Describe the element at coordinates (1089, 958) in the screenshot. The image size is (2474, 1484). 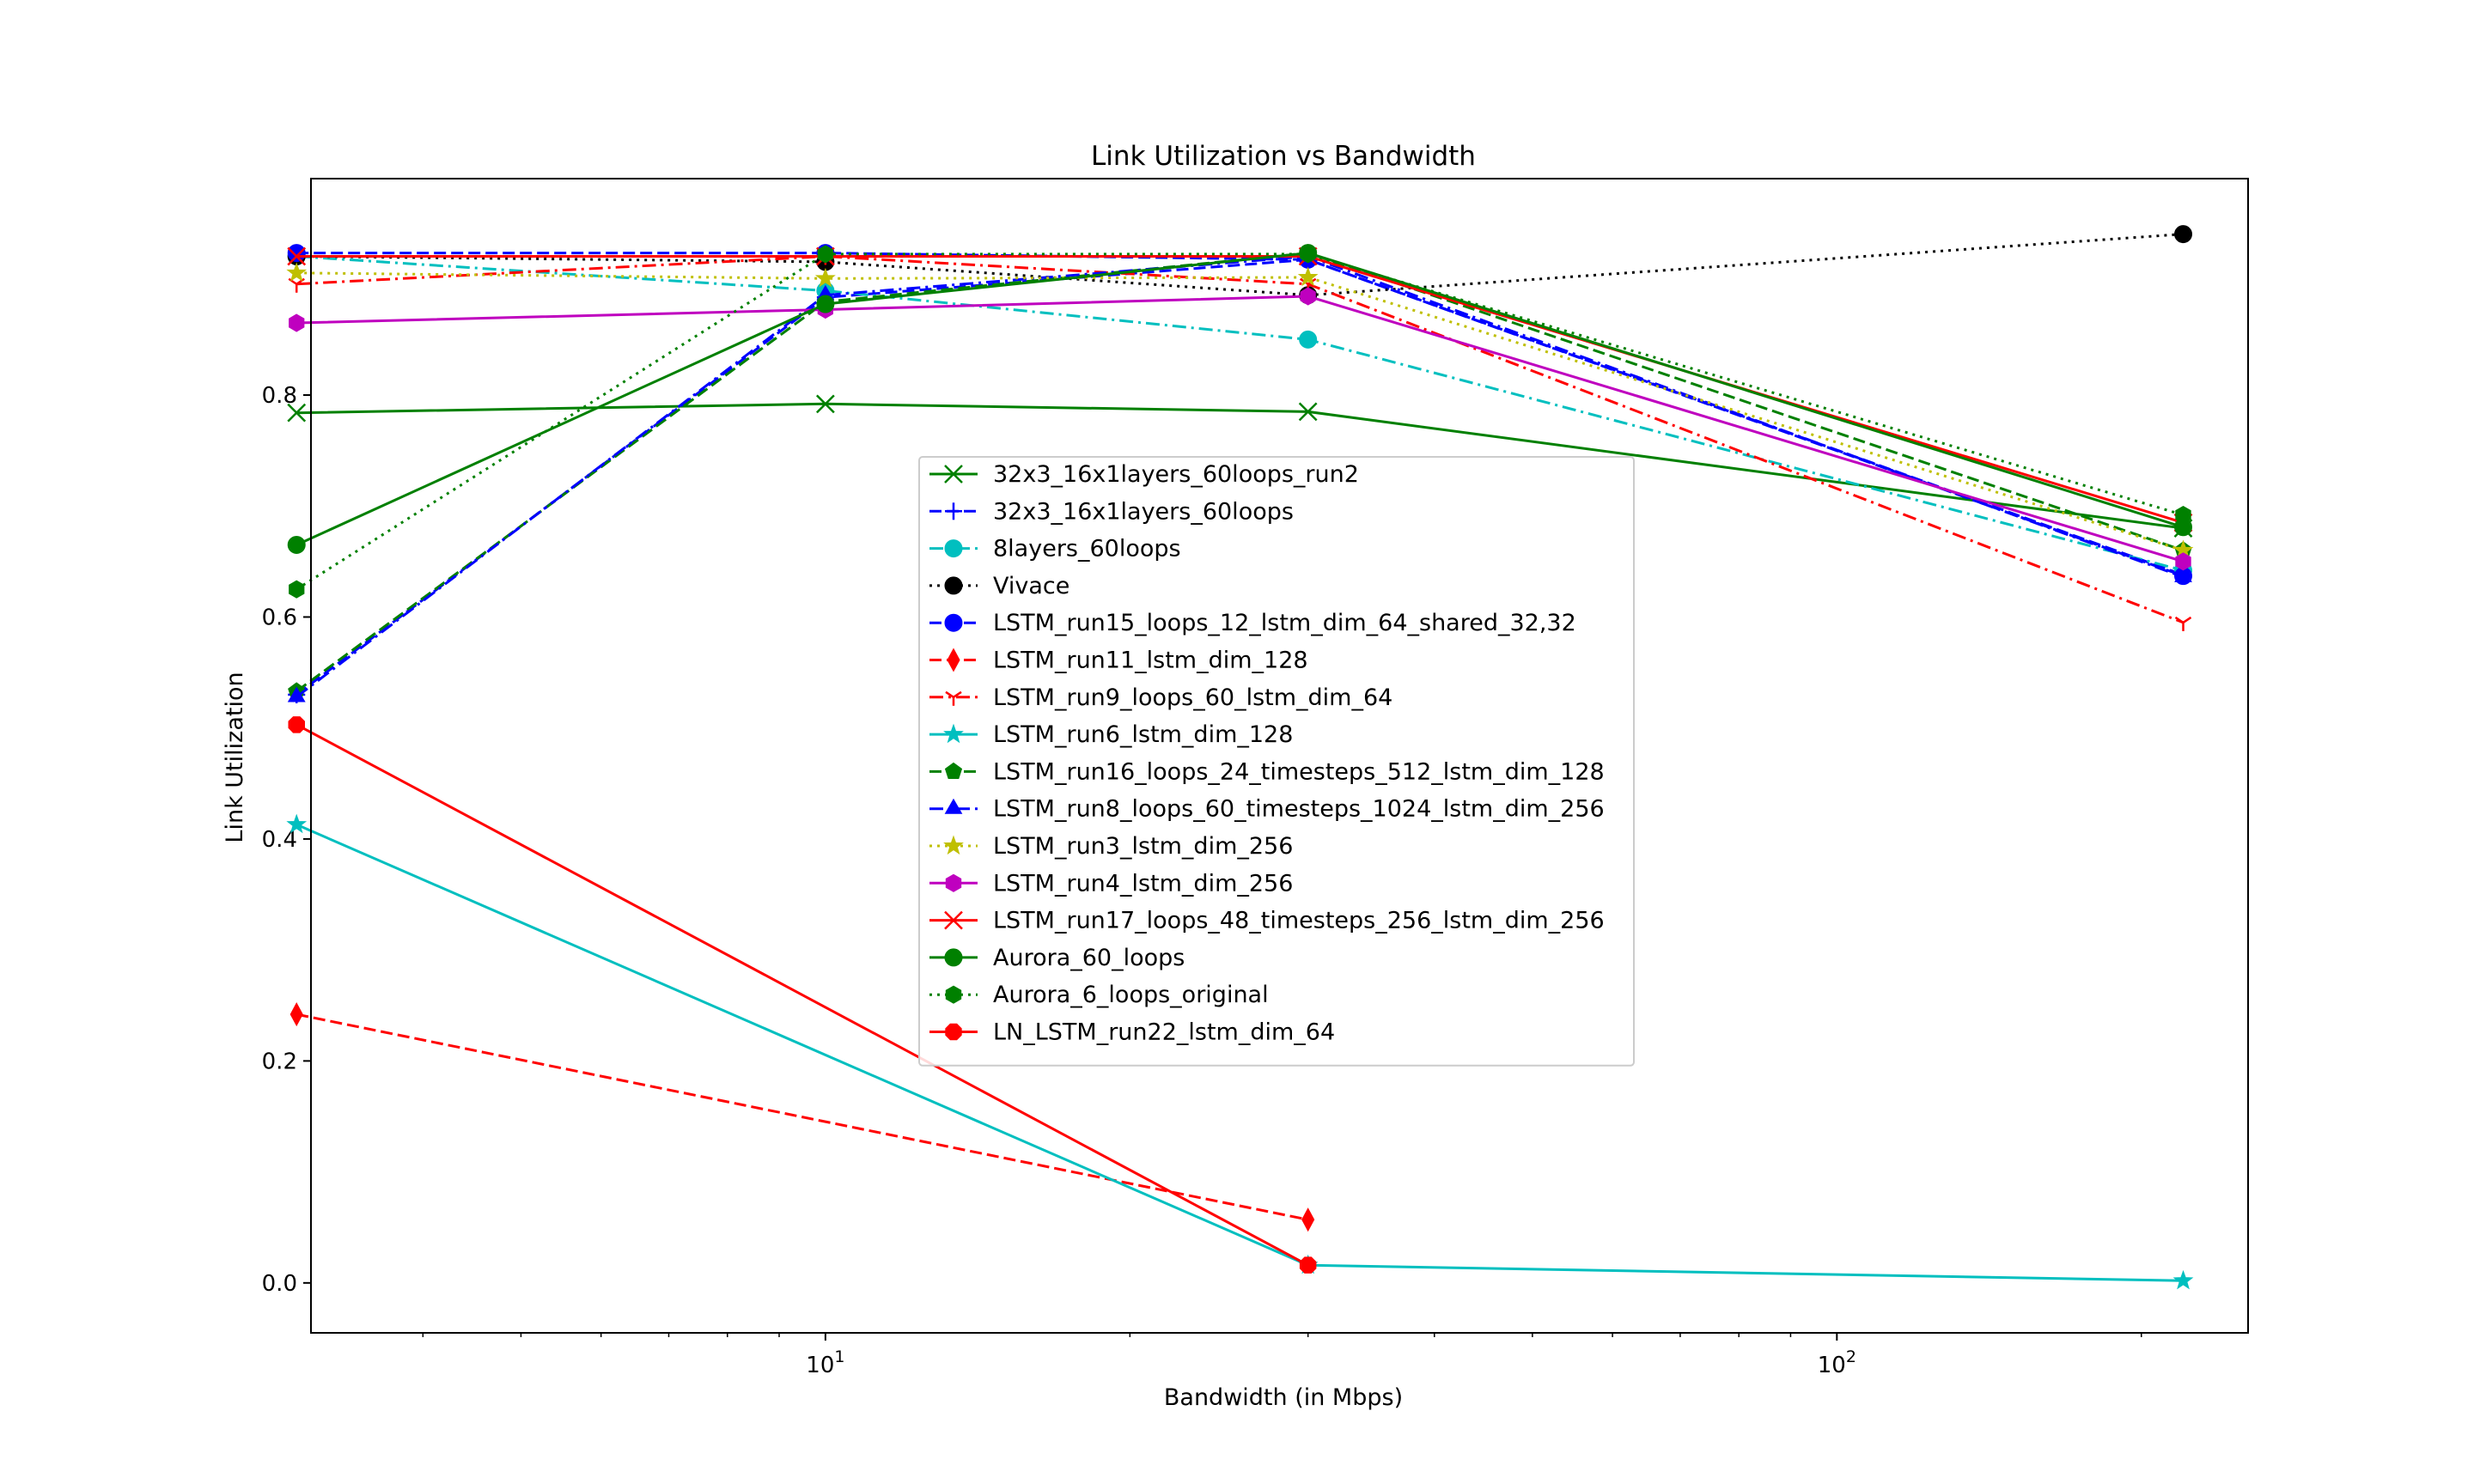
I see `legend-label-13: Aurora_60_loops` at that location.